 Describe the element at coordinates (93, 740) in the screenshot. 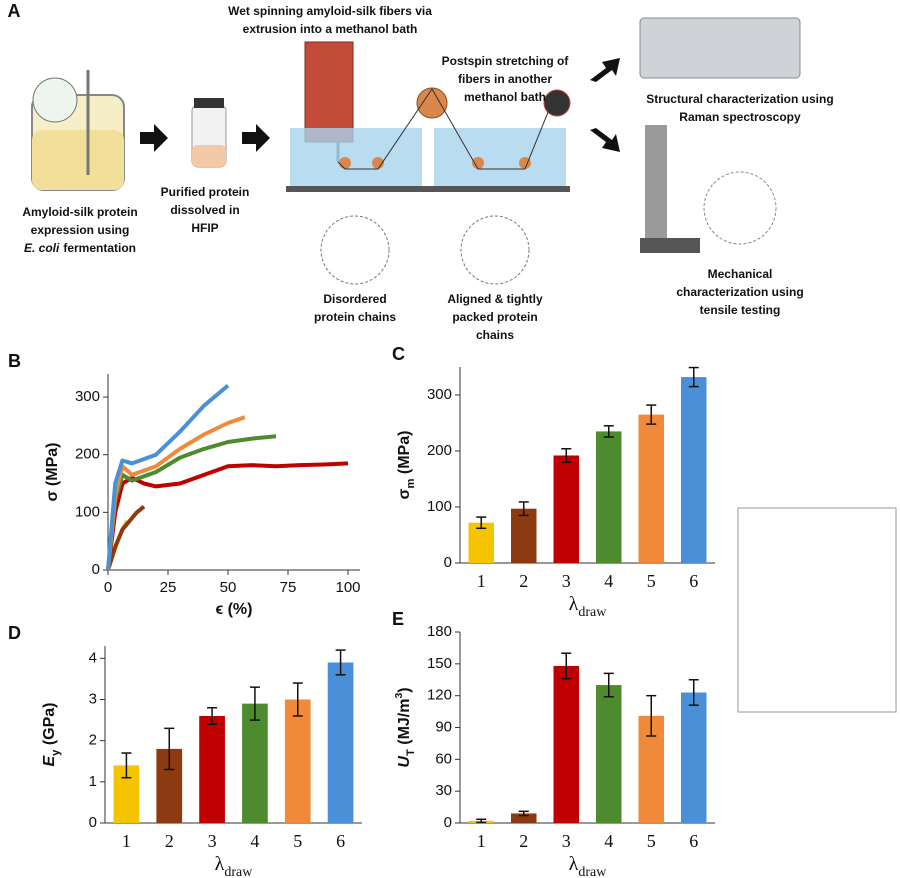

I see `y-tick-label: 2` at that location.